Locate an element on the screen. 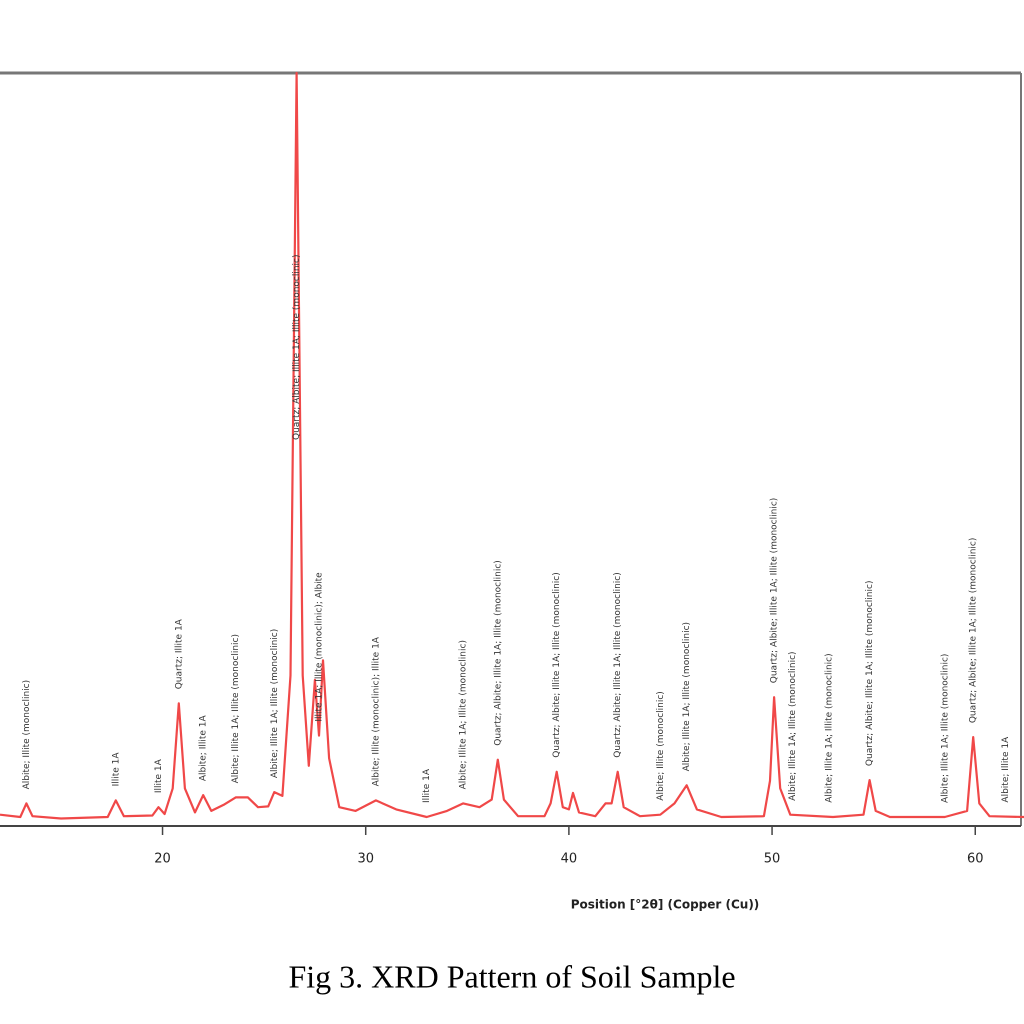 The width and height of the screenshot is (1024, 1024). x-tick-label: 50 is located at coordinates (772, 859).